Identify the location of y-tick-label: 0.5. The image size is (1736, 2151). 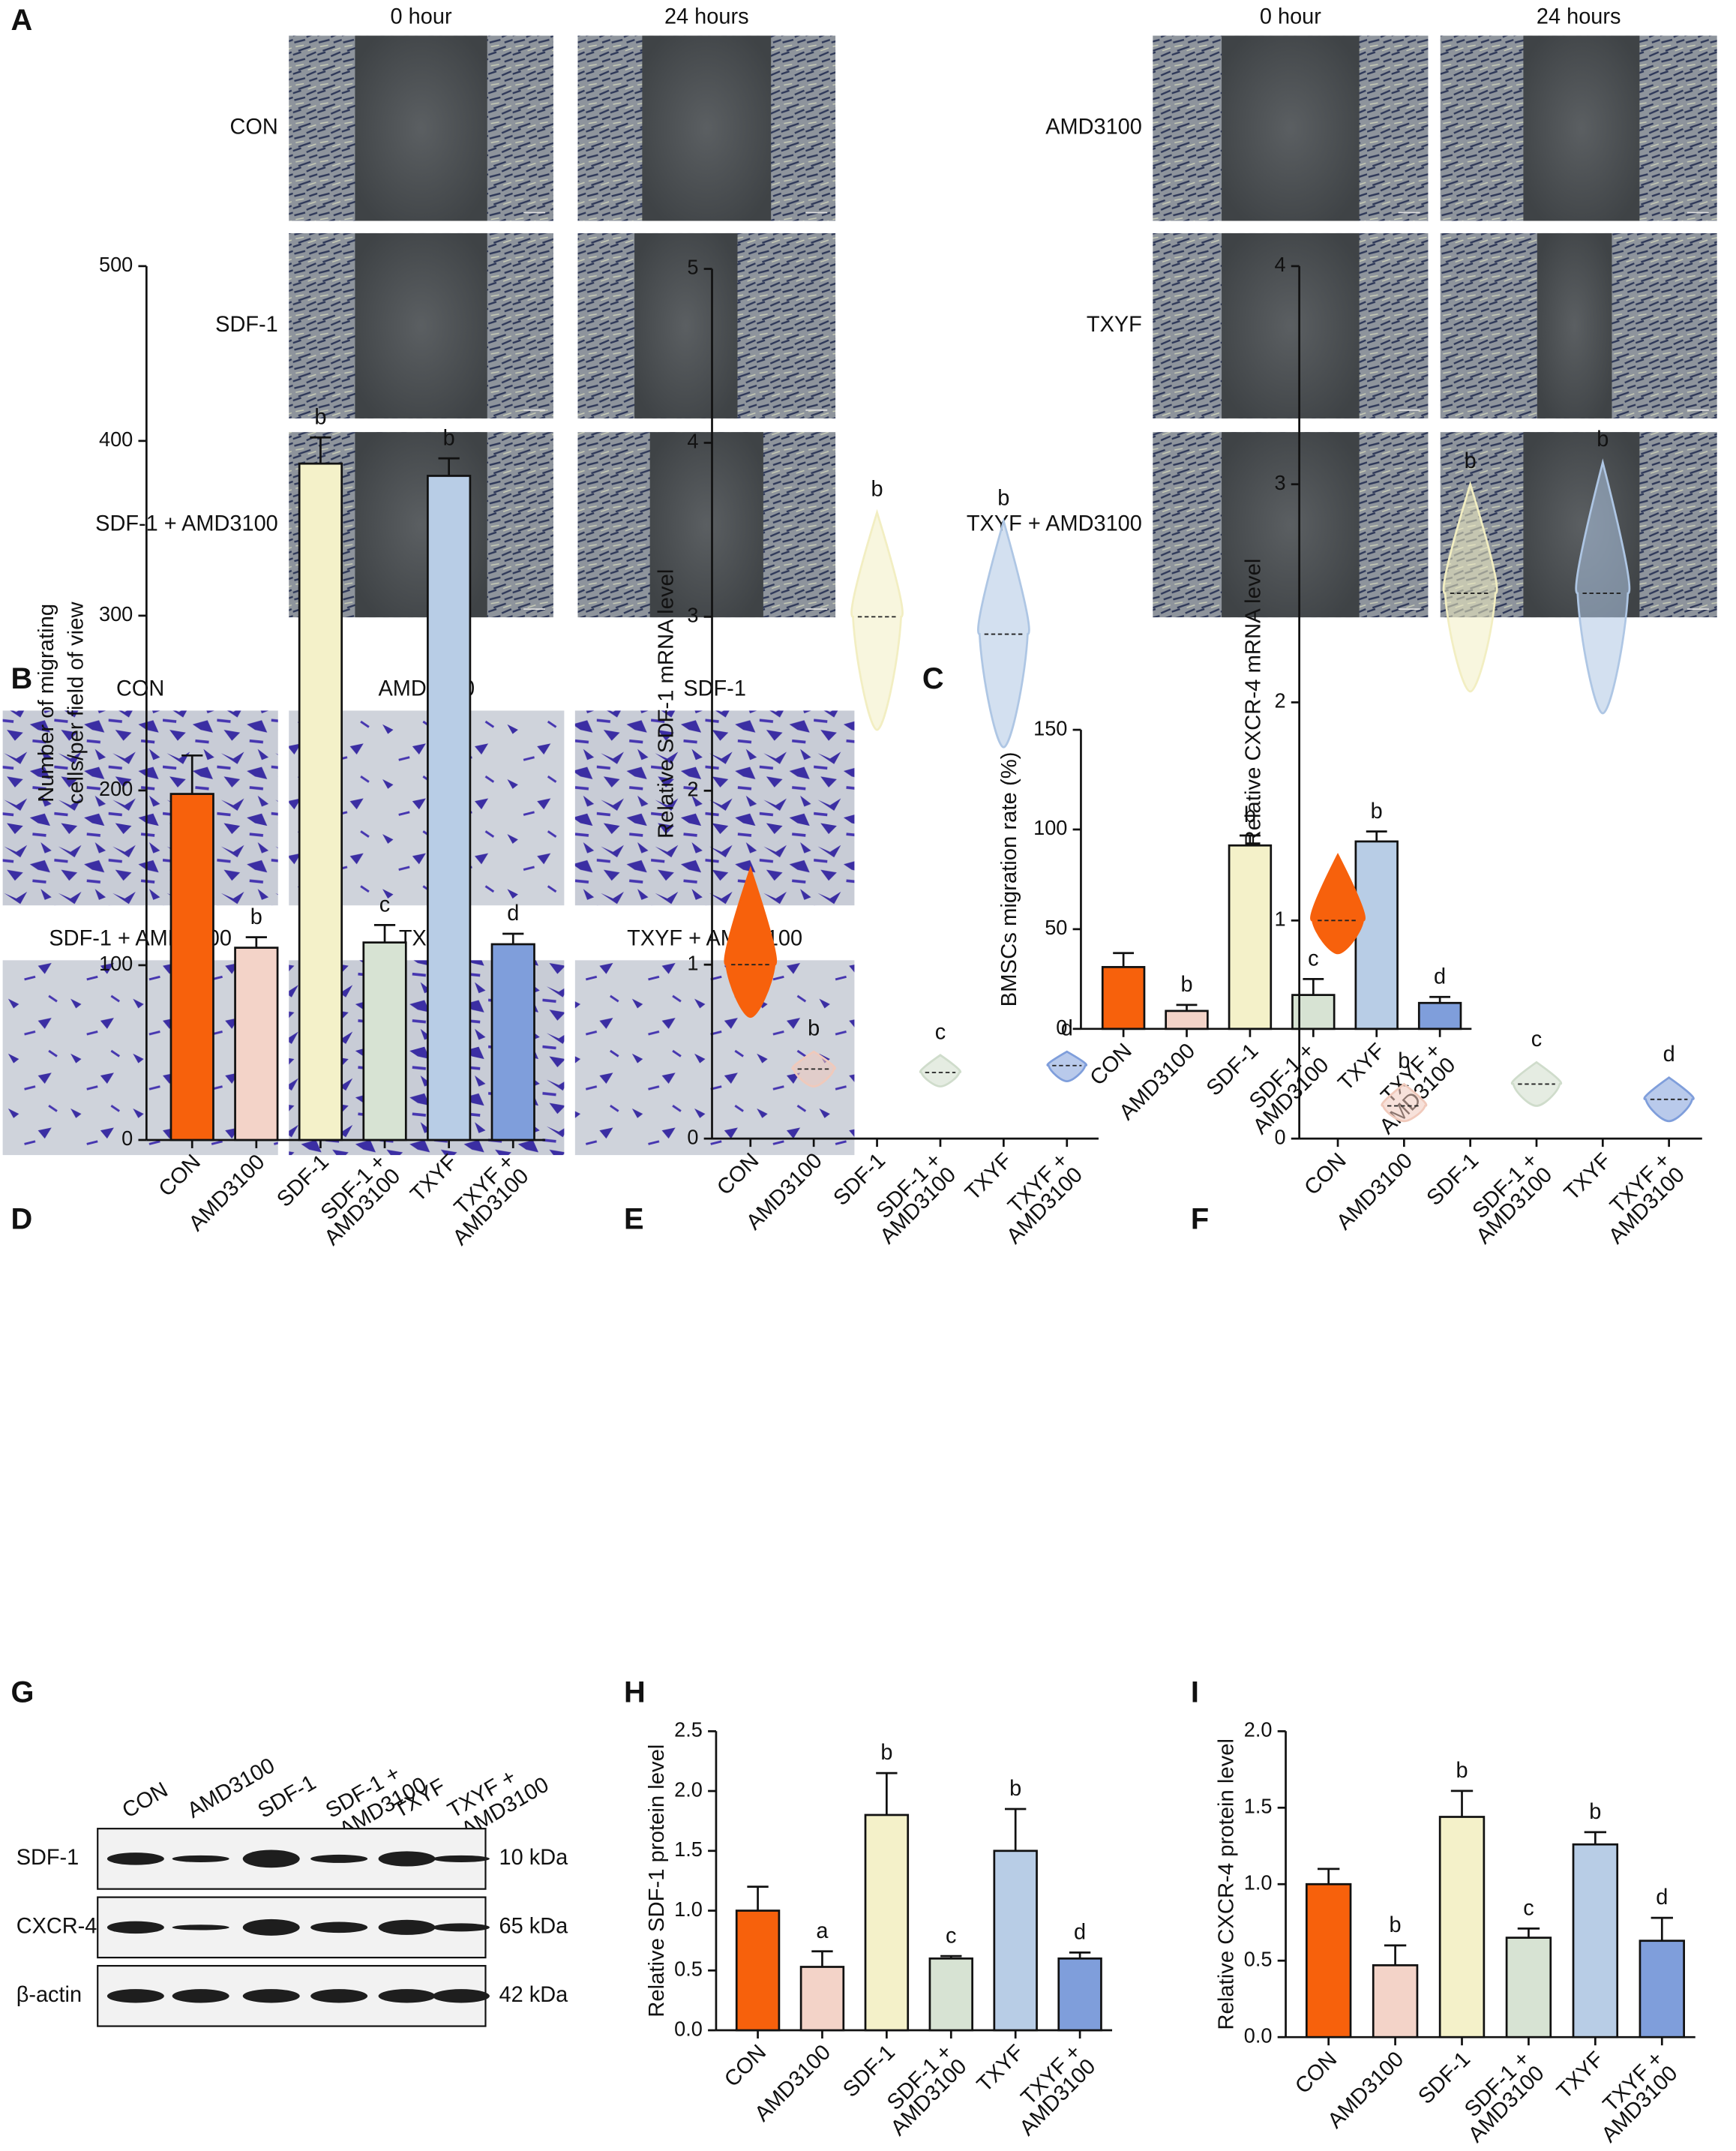
(1258, 1958).